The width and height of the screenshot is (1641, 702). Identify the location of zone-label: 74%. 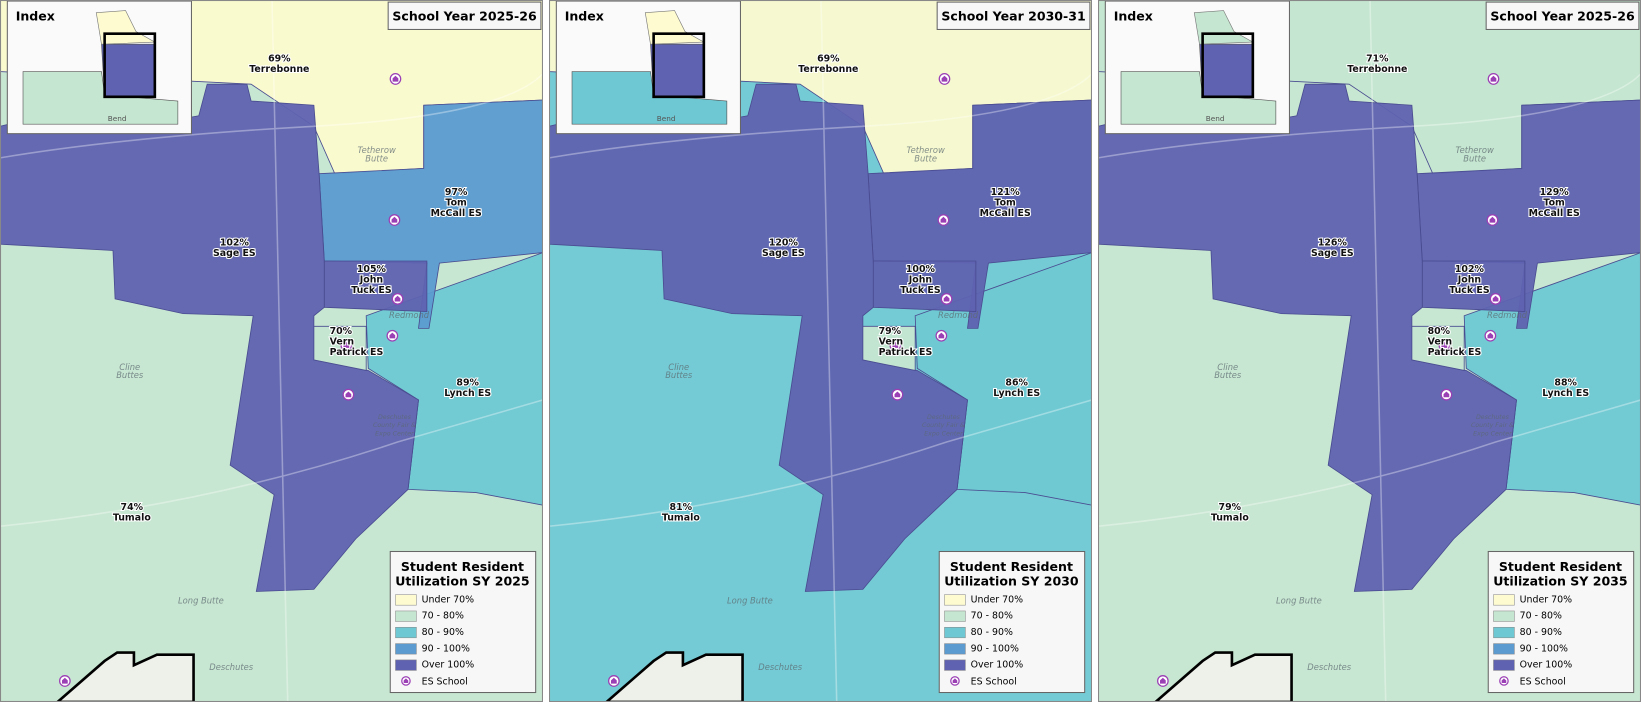
(132, 507).